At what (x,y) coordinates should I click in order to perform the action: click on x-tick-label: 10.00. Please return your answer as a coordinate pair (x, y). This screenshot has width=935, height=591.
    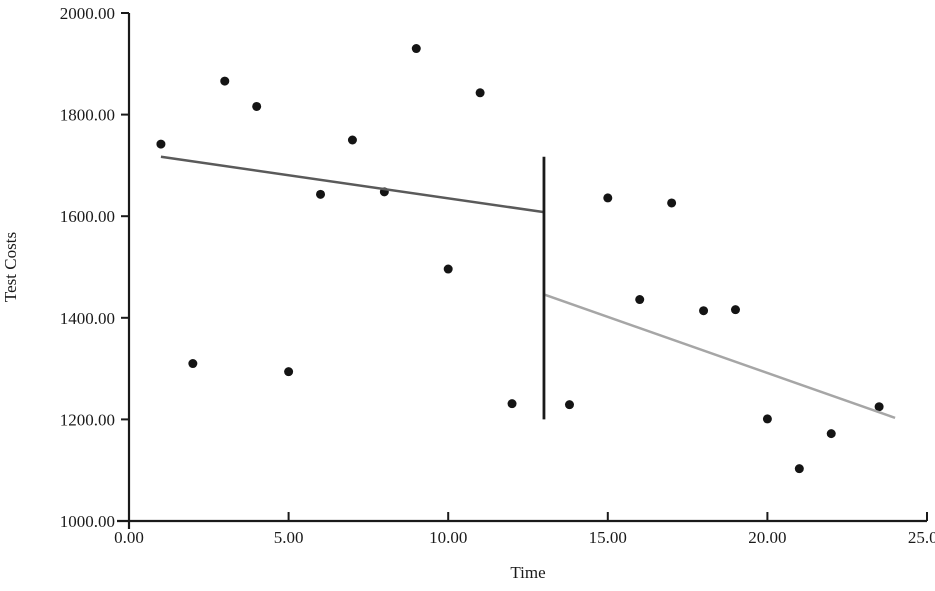
    Looking at the image, I should click on (448, 537).